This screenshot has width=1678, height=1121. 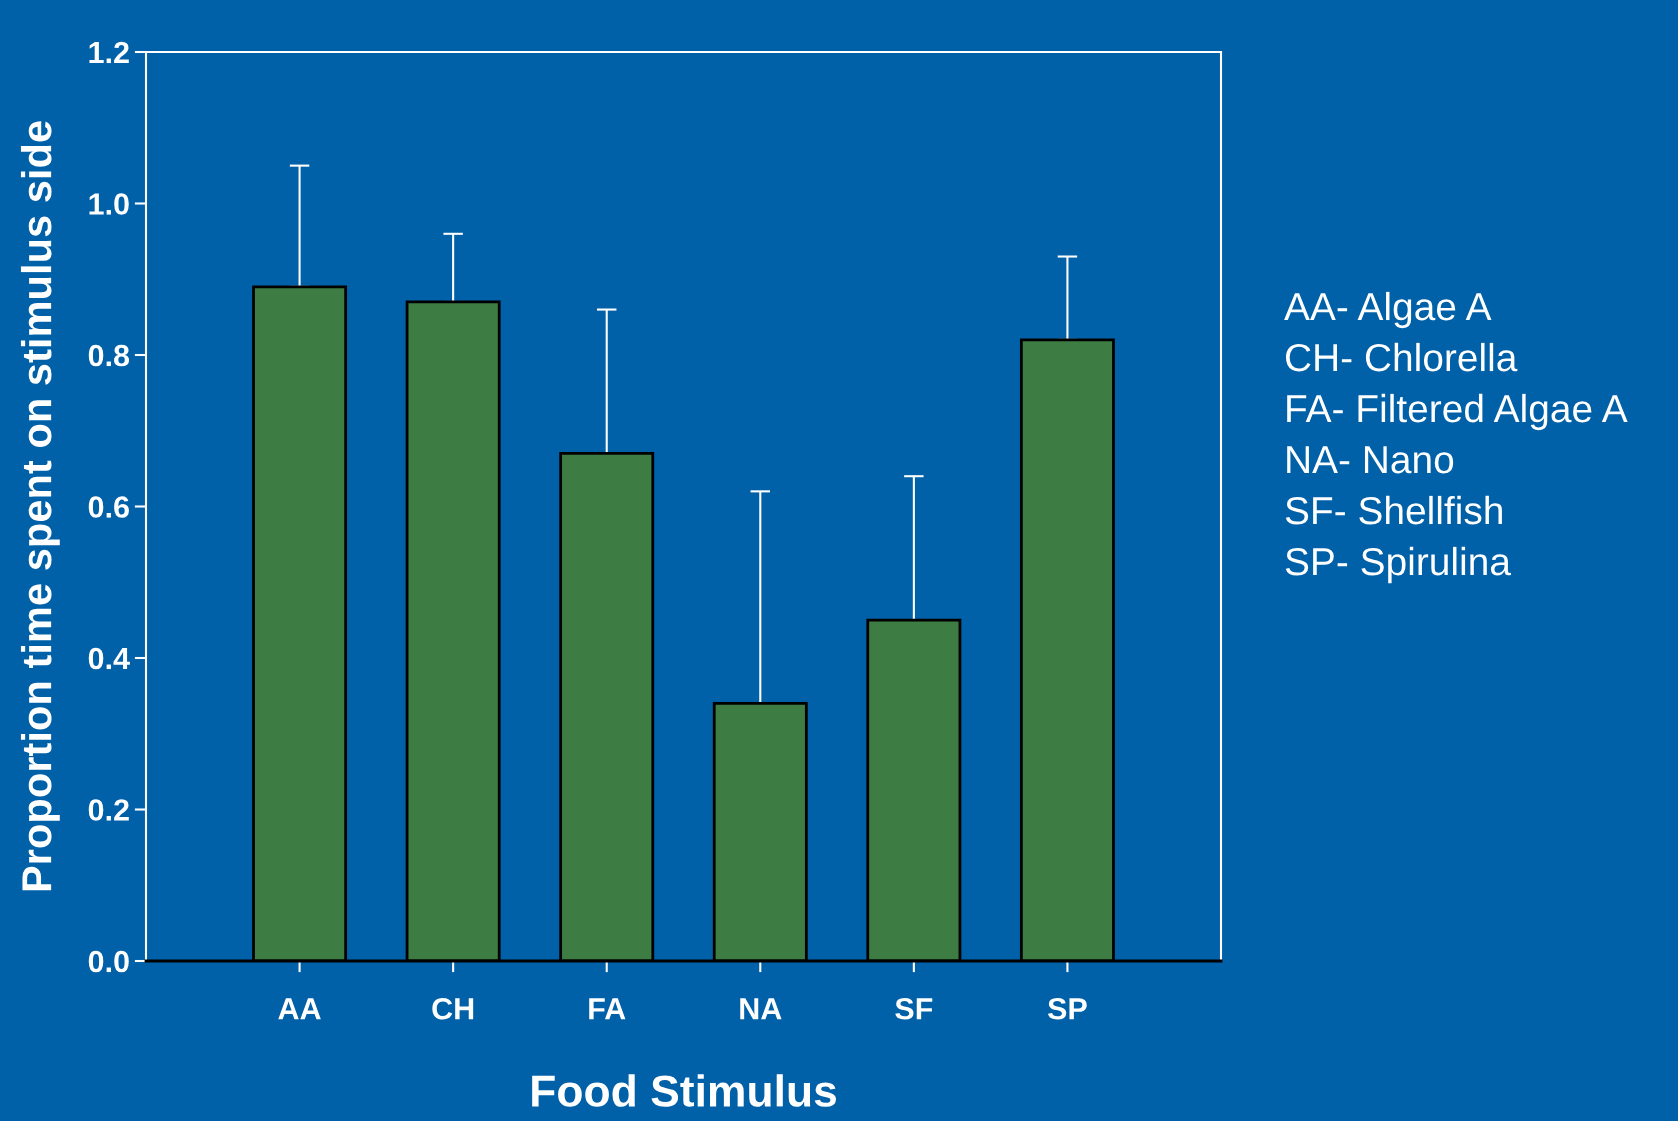 What do you see at coordinates (108, 507) in the screenshot?
I see `y-tick-label: 0.6` at bounding box center [108, 507].